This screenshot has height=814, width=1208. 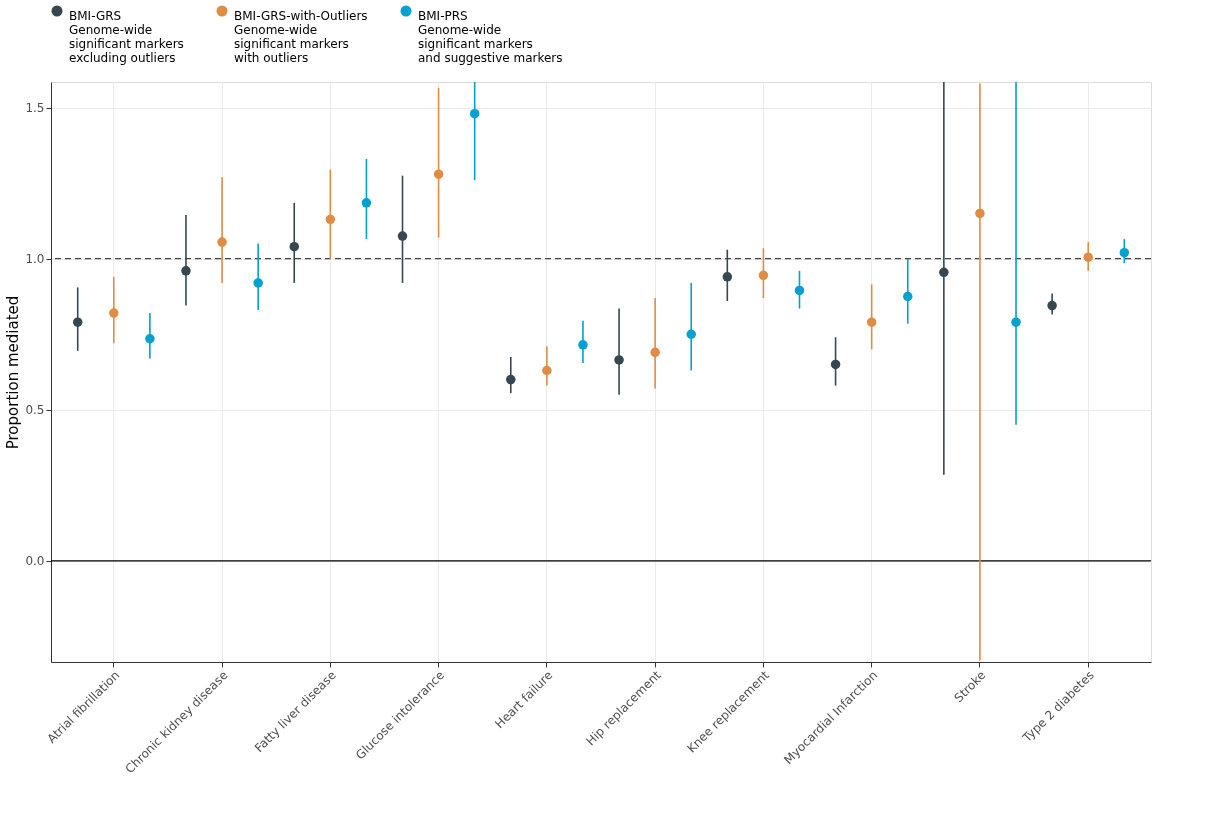 What do you see at coordinates (13, 372) in the screenshot?
I see `y-axis-title: Proportion mediated` at bounding box center [13, 372].